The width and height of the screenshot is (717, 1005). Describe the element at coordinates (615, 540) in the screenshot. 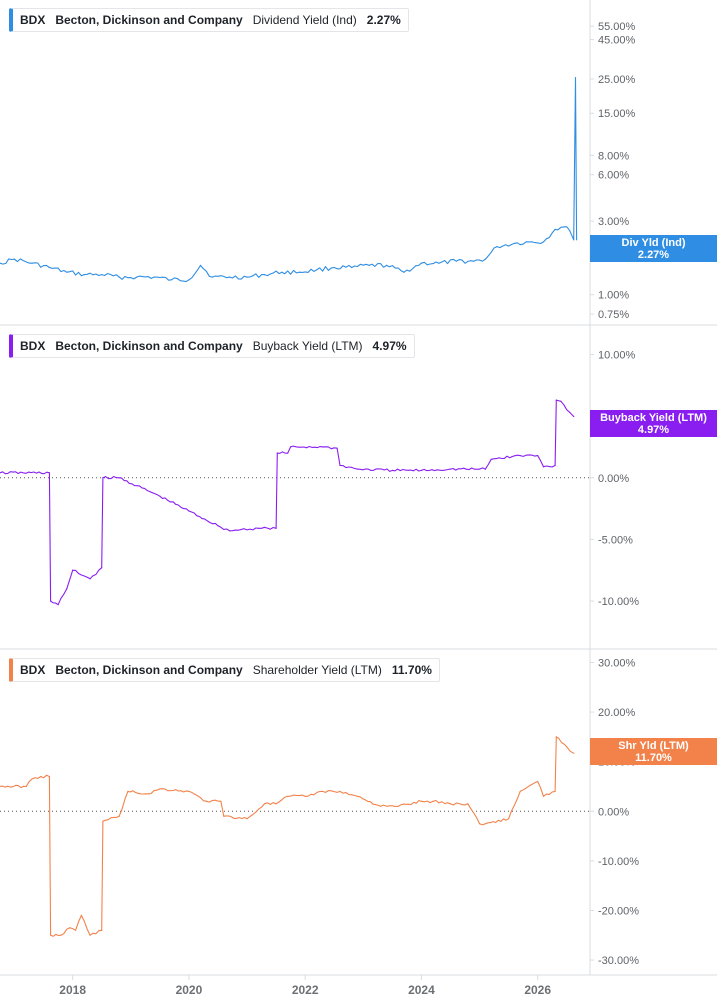

I see `y-tick-label: -5.00%` at that location.